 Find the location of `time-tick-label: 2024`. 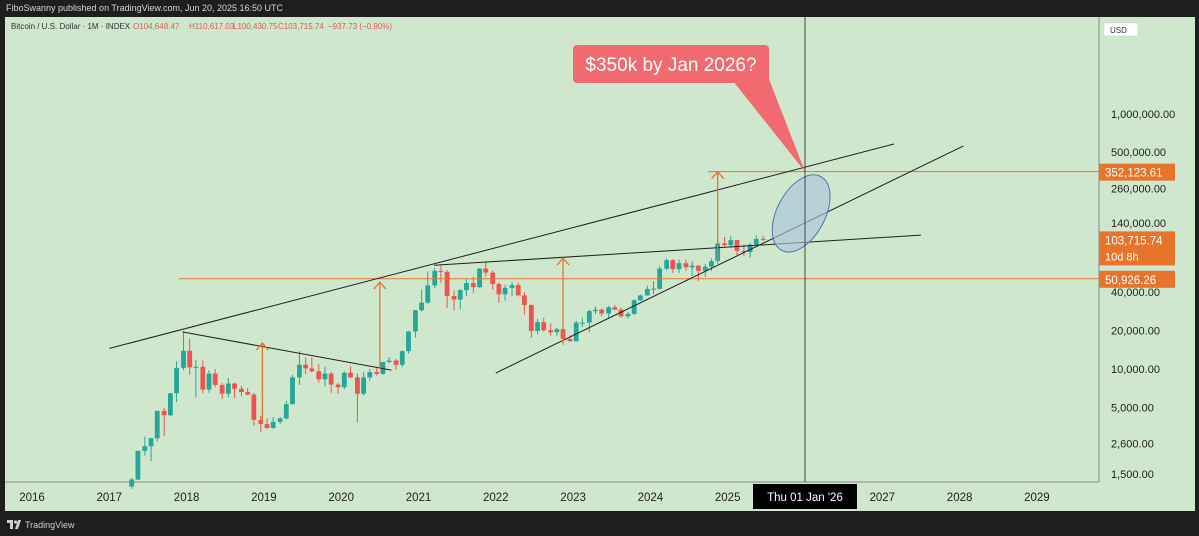

time-tick-label: 2024 is located at coordinates (651, 498).